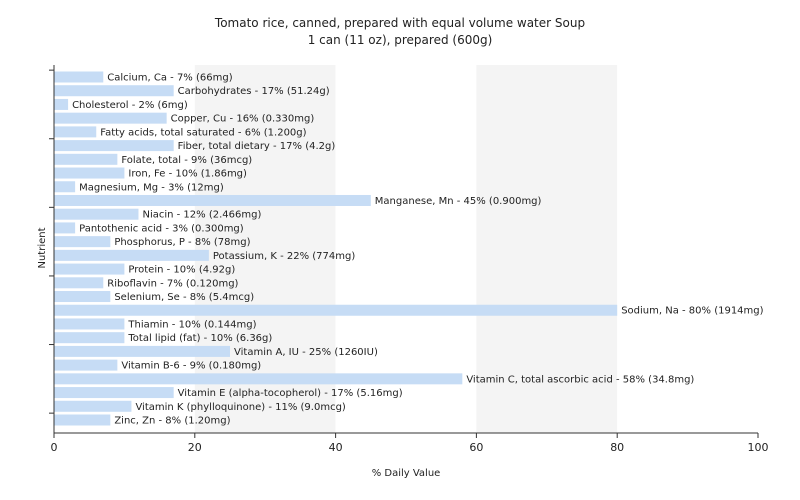  Describe the element at coordinates (186, 160) in the screenshot. I see `bar-label: Folate, total - 9% (36mcg)` at that location.